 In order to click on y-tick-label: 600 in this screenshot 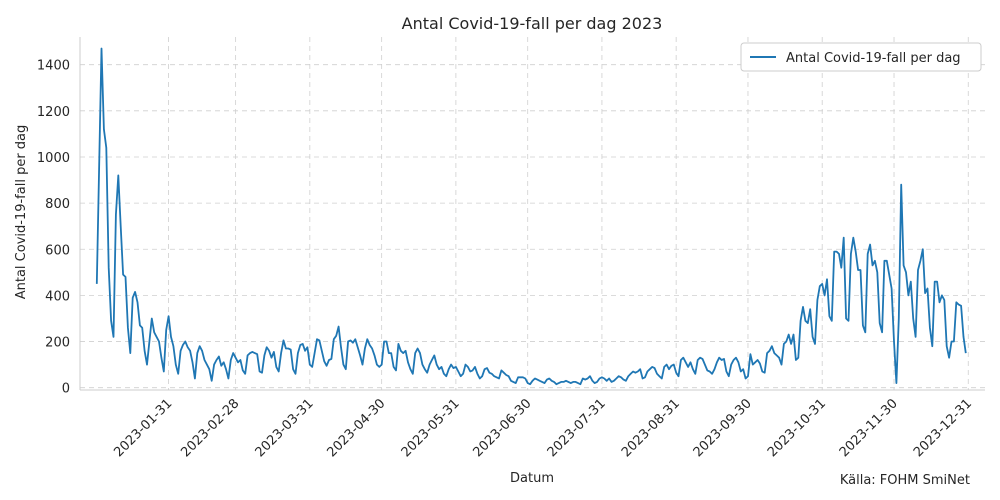, I will do `click(57, 250)`.